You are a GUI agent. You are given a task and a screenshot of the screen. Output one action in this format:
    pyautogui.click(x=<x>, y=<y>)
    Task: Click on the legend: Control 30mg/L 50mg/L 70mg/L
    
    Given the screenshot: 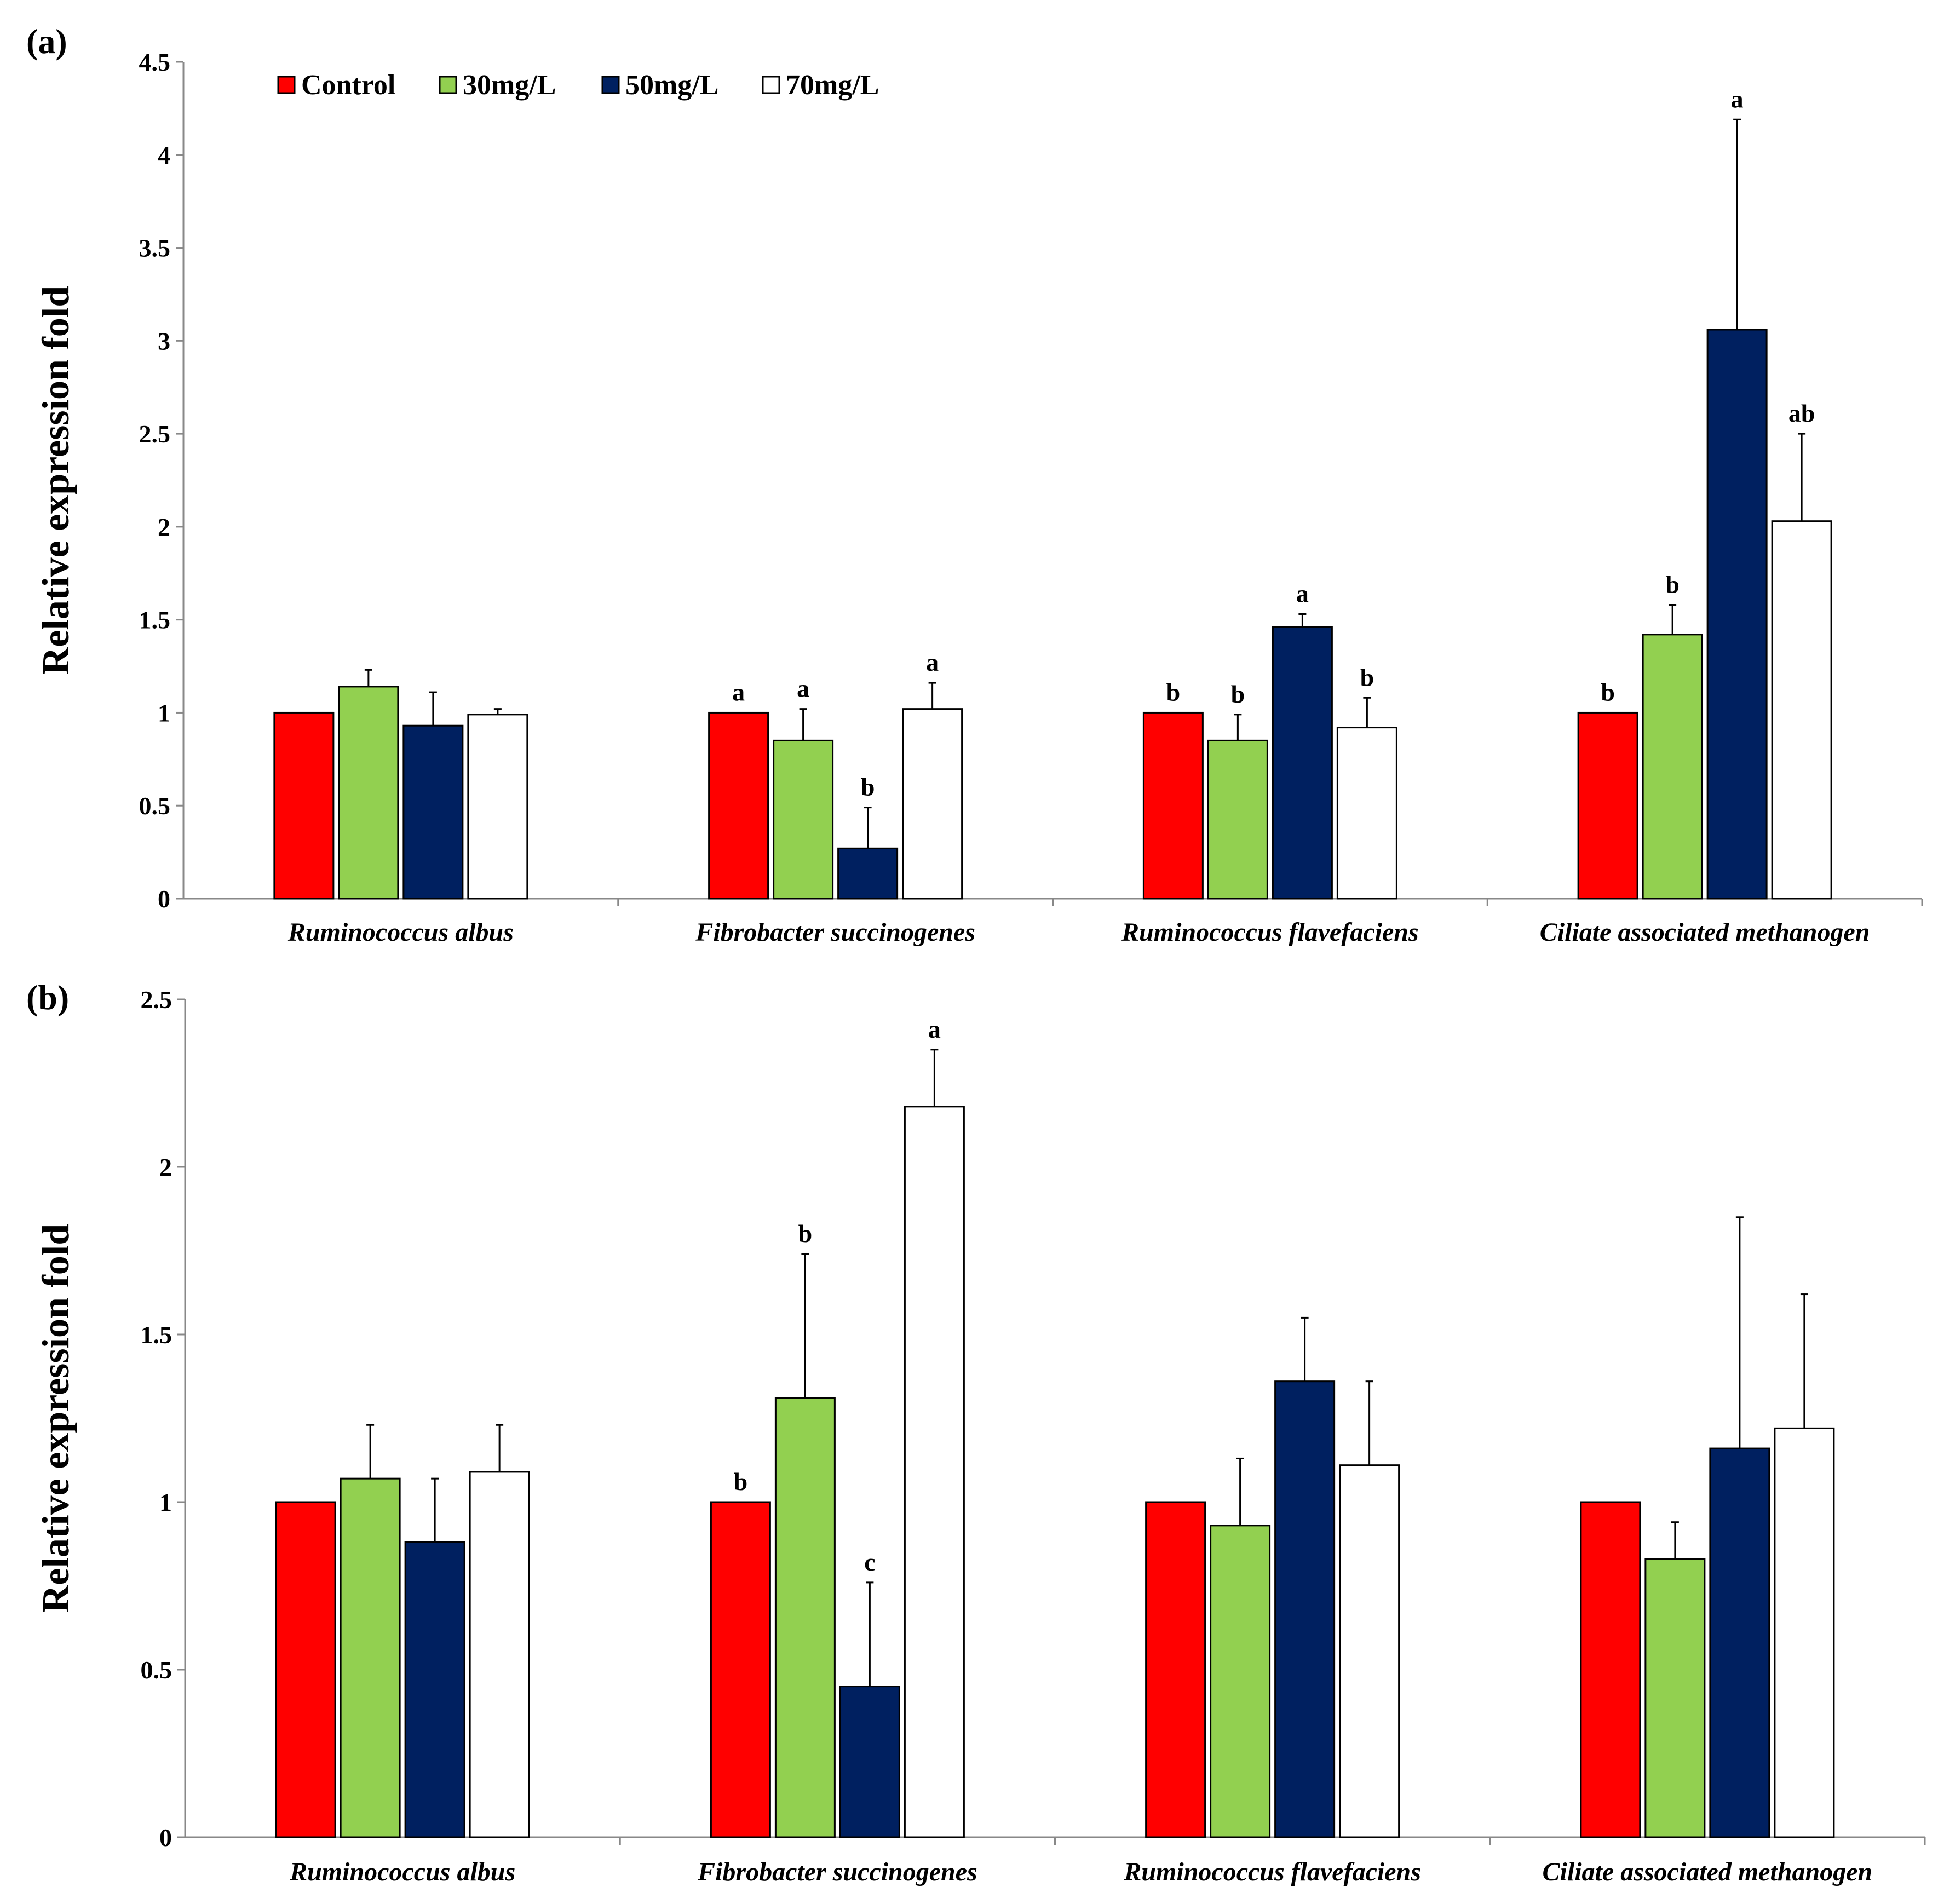 What is the action you would take?
    pyautogui.click(x=578, y=85)
    